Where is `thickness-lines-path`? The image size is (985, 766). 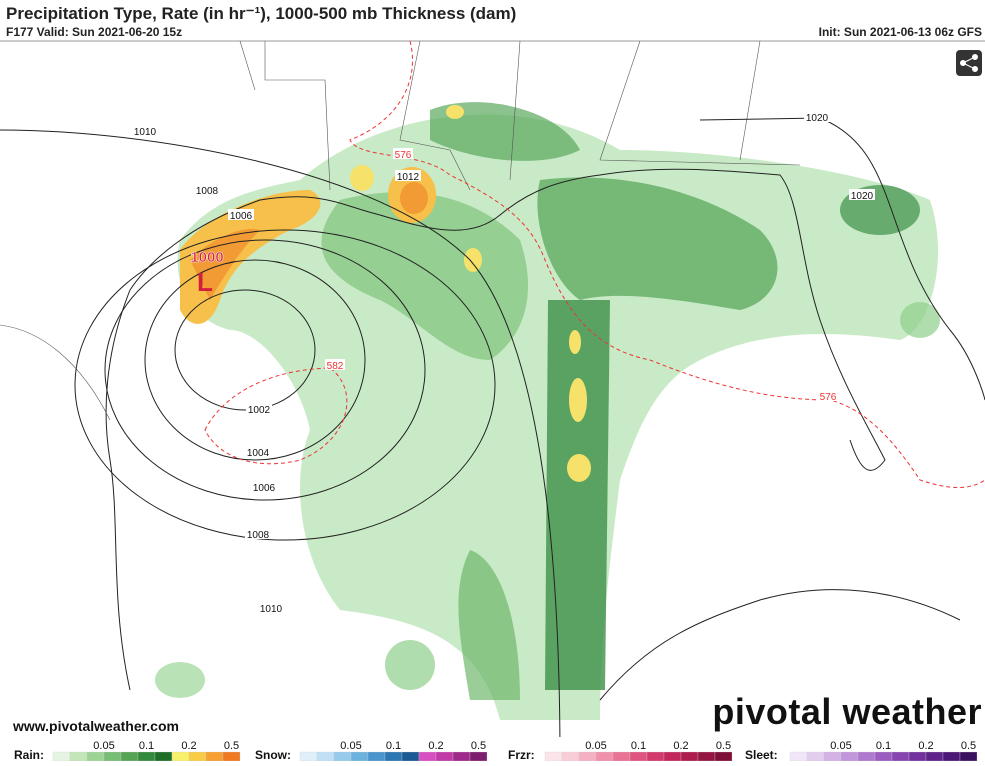 thickness-lines-path is located at coordinates (276, 416).